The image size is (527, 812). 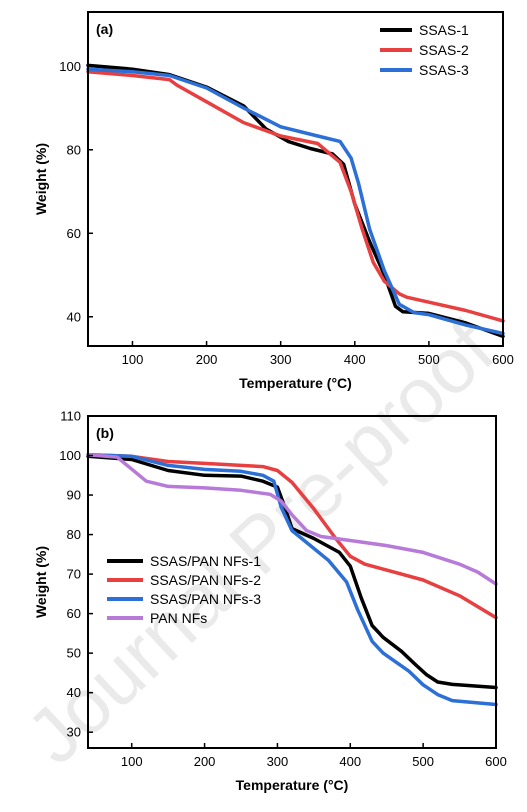 What do you see at coordinates (74, 653) in the screenshot?
I see `y-tick-label: 50` at bounding box center [74, 653].